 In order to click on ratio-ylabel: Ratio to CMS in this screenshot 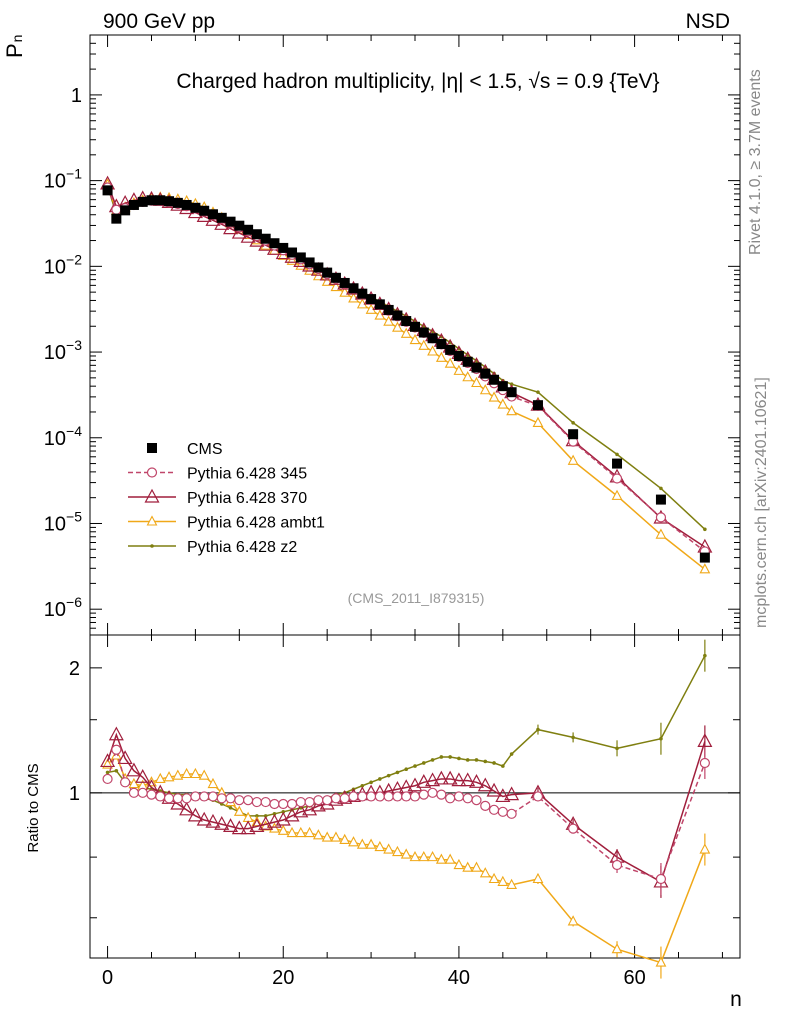, I will do `click(33, 807)`.